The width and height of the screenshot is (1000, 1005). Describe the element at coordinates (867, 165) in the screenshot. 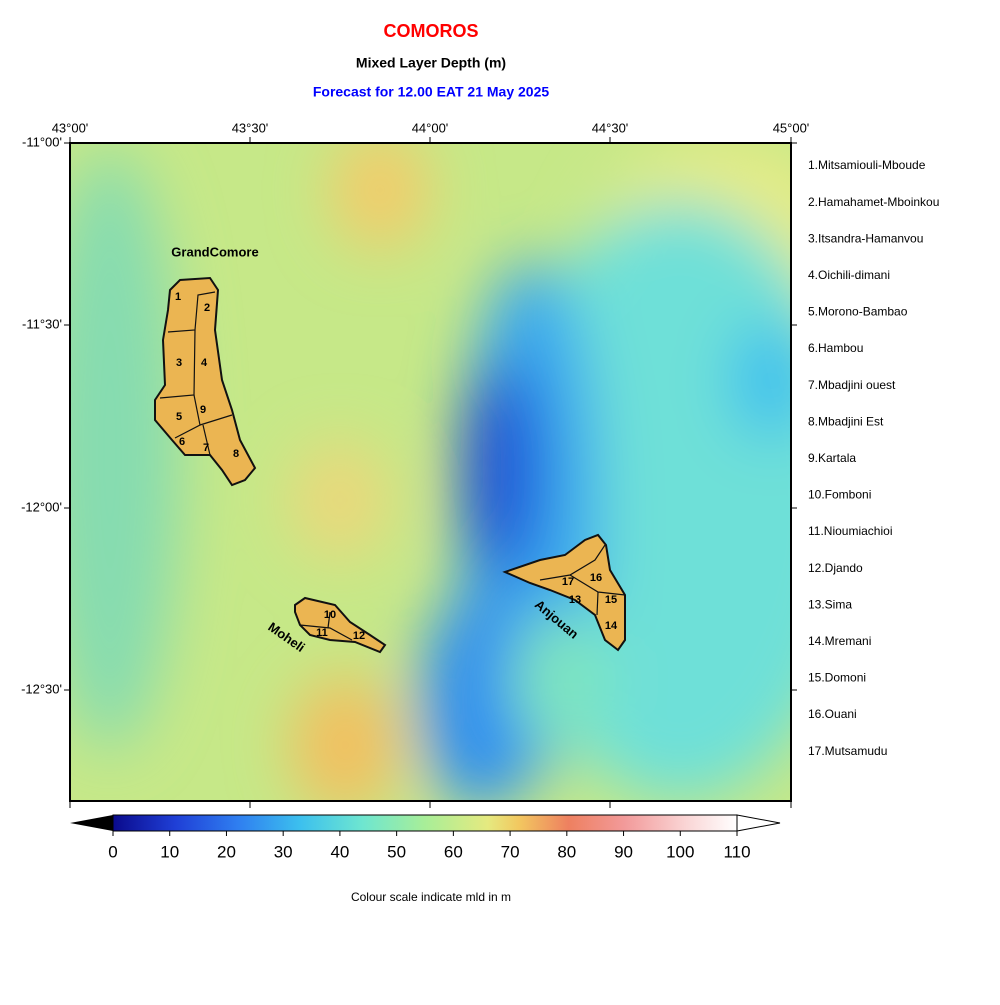

I see `legend-entry: 1.Mitsamiouli-Mboude` at that location.